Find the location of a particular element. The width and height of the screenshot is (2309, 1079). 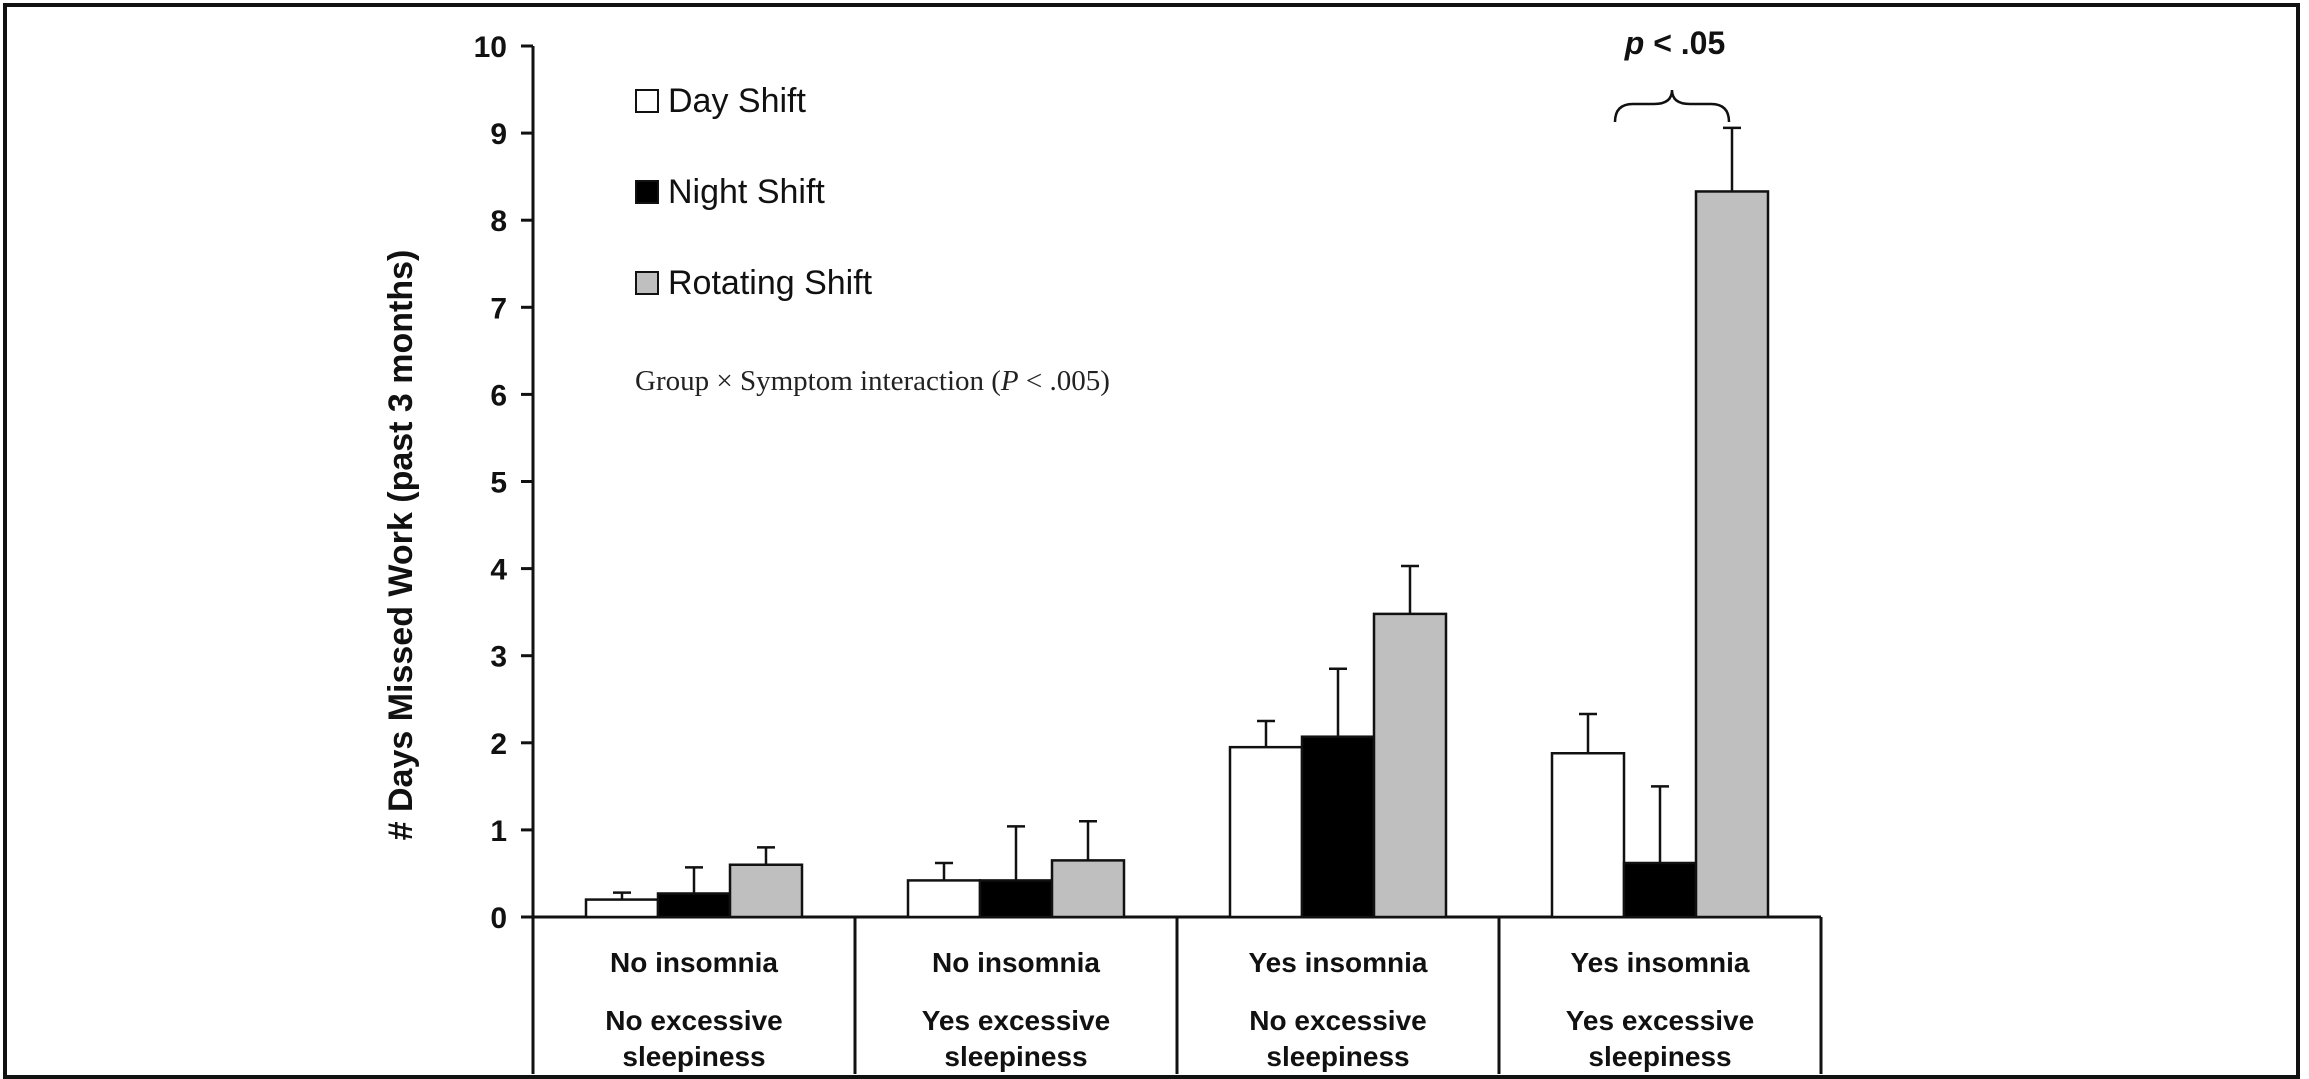

y-tick-labels: 0 1 2 3 4 5 6 7 8 9 10 is located at coordinates (503, 483).